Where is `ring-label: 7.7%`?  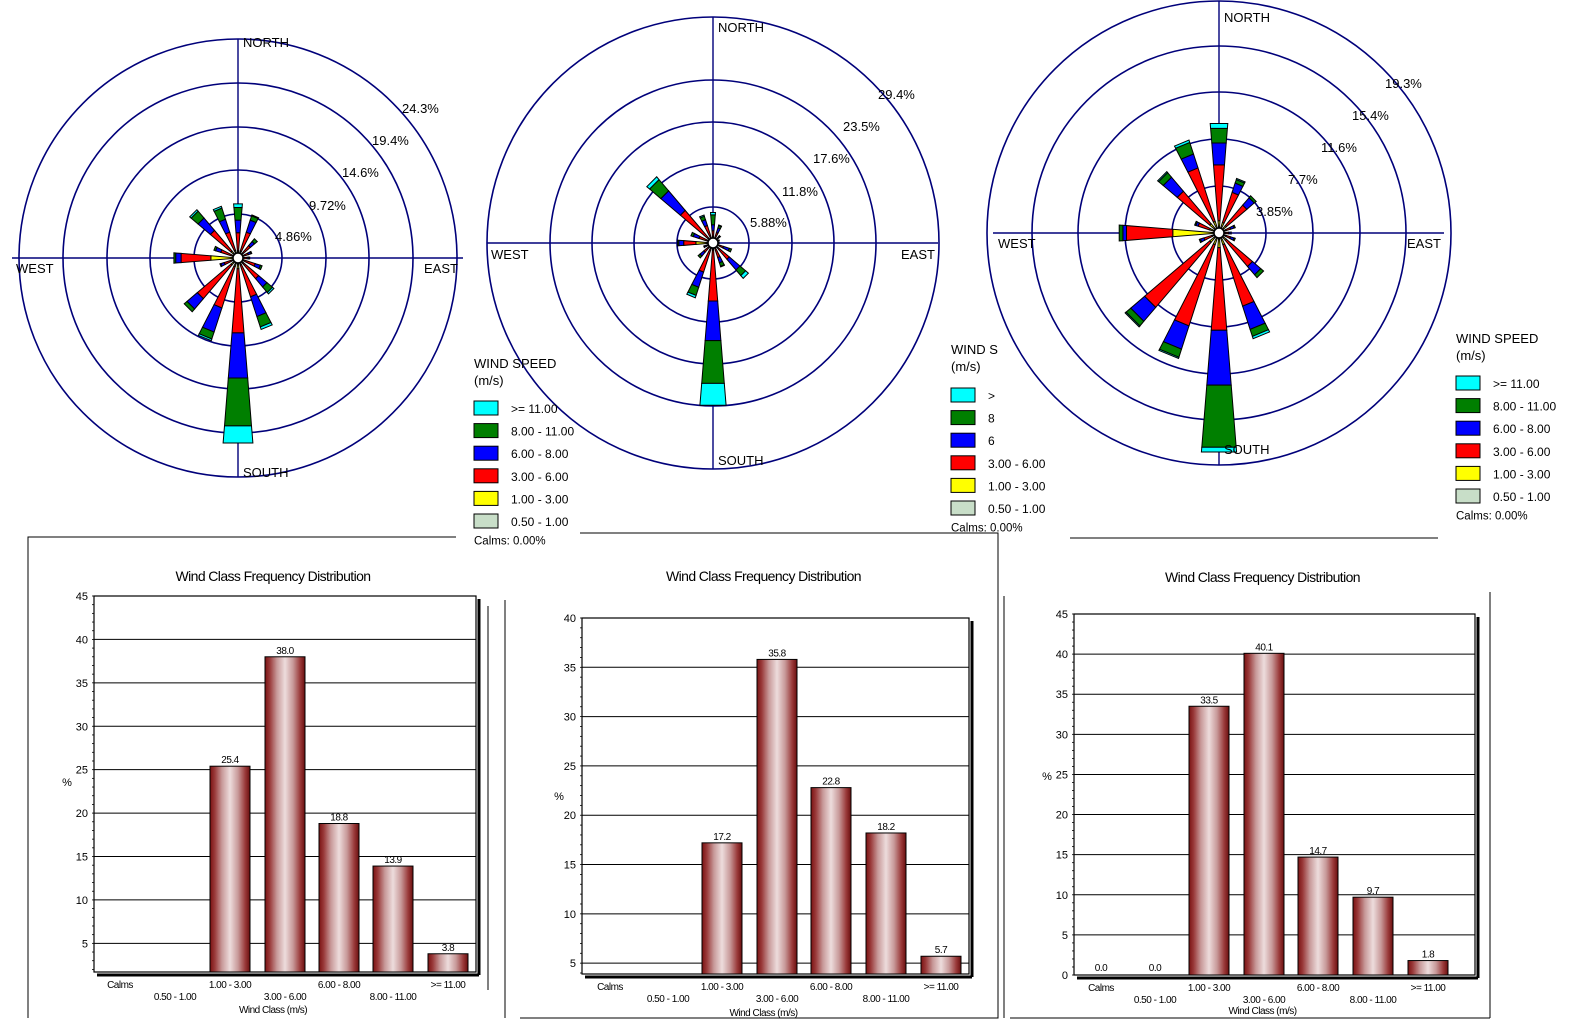 ring-label: 7.7% is located at coordinates (1303, 179).